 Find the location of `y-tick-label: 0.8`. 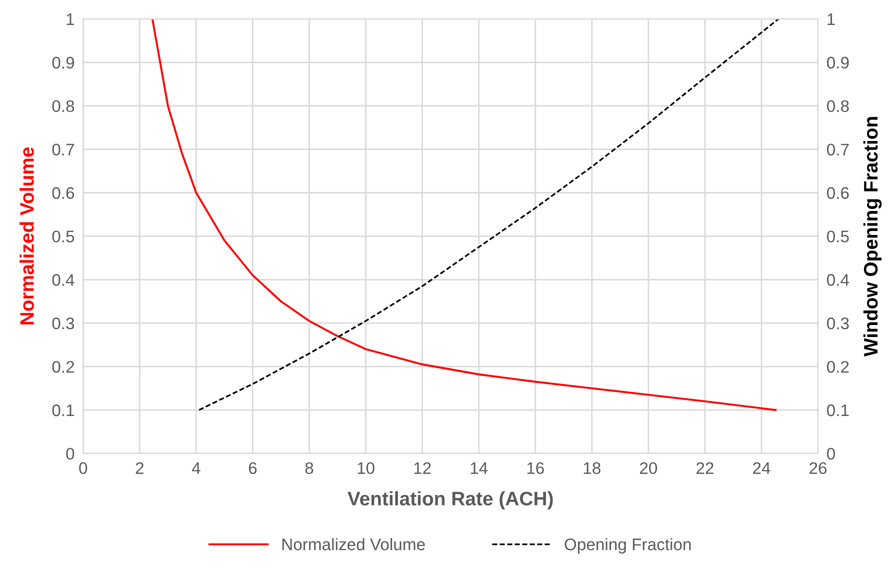

y-tick-label: 0.8 is located at coordinates (63, 106).